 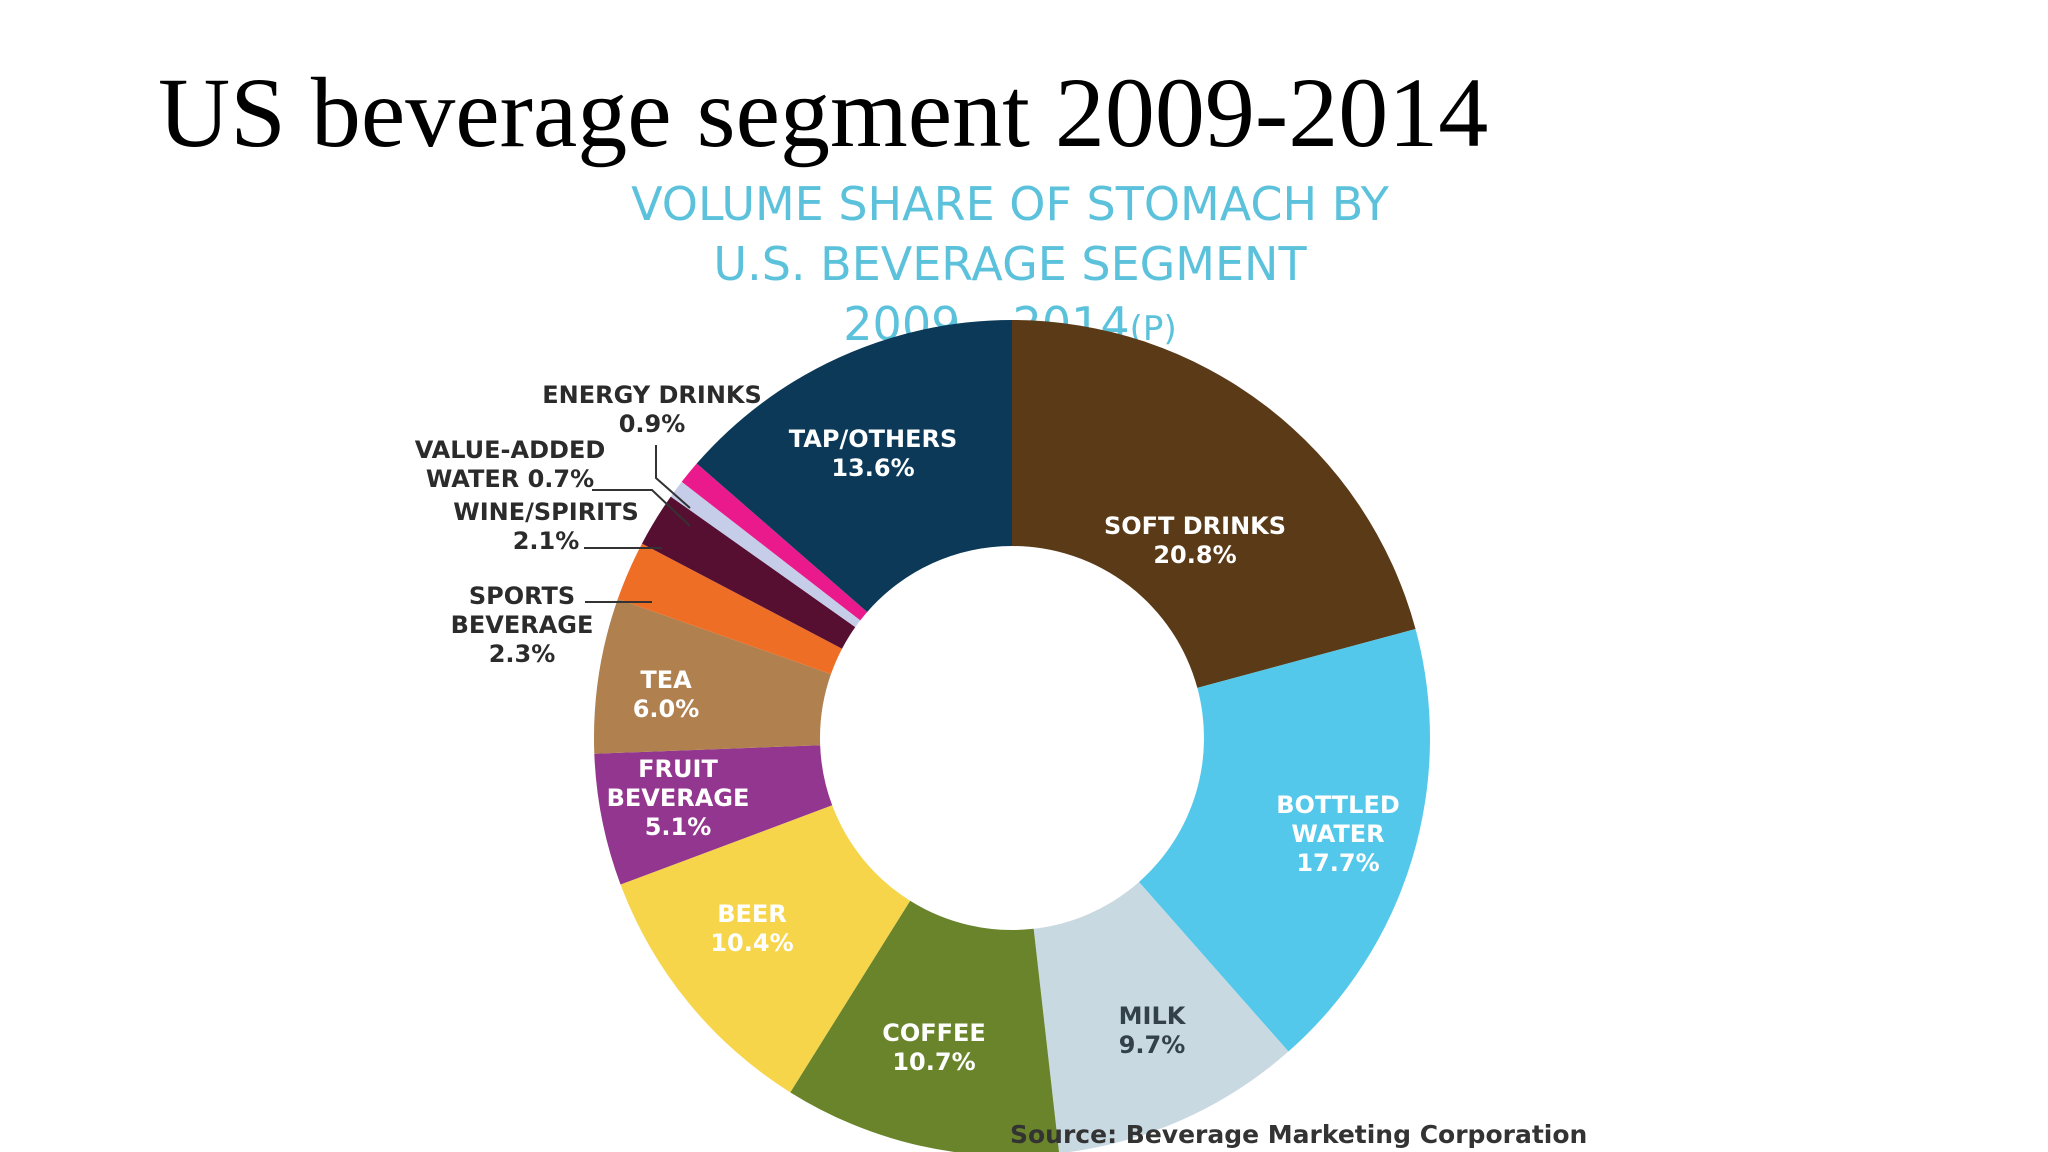 I want to click on slice-label-milk: MILK 9.7%, so click(x=1153, y=1030).